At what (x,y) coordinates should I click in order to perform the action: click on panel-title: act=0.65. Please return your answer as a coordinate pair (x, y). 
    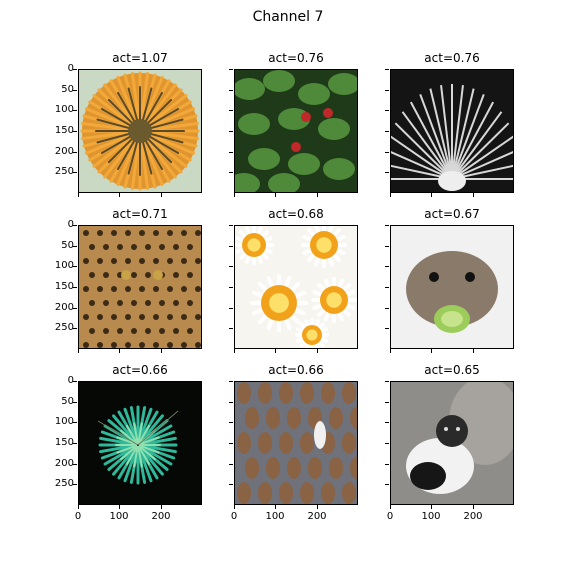
    Looking at the image, I should click on (452, 370).